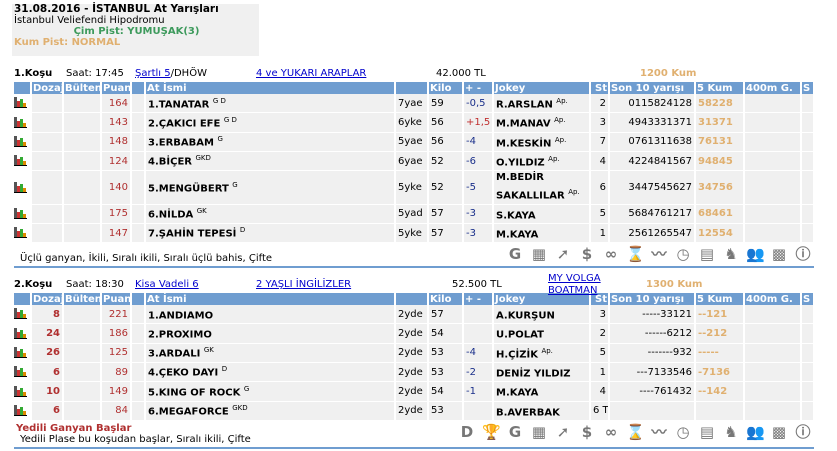 The height and width of the screenshot is (451, 837). What do you see at coordinates (180, 335) in the screenshot?
I see `horse-name: 2.PROXIMO` at bounding box center [180, 335].